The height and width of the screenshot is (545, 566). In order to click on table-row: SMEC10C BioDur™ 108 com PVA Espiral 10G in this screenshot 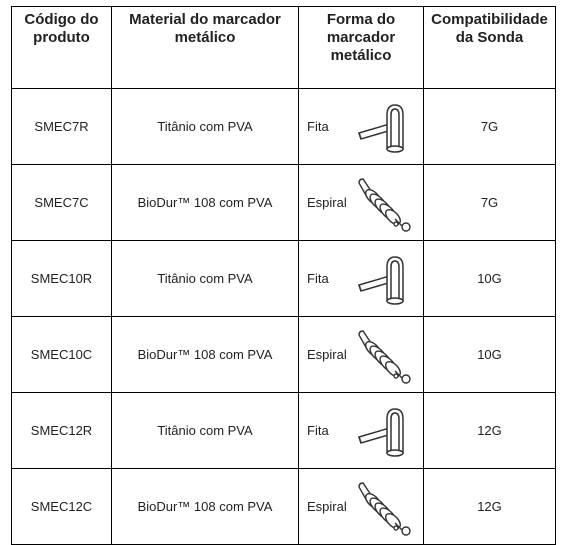, I will do `click(283, 354)`.